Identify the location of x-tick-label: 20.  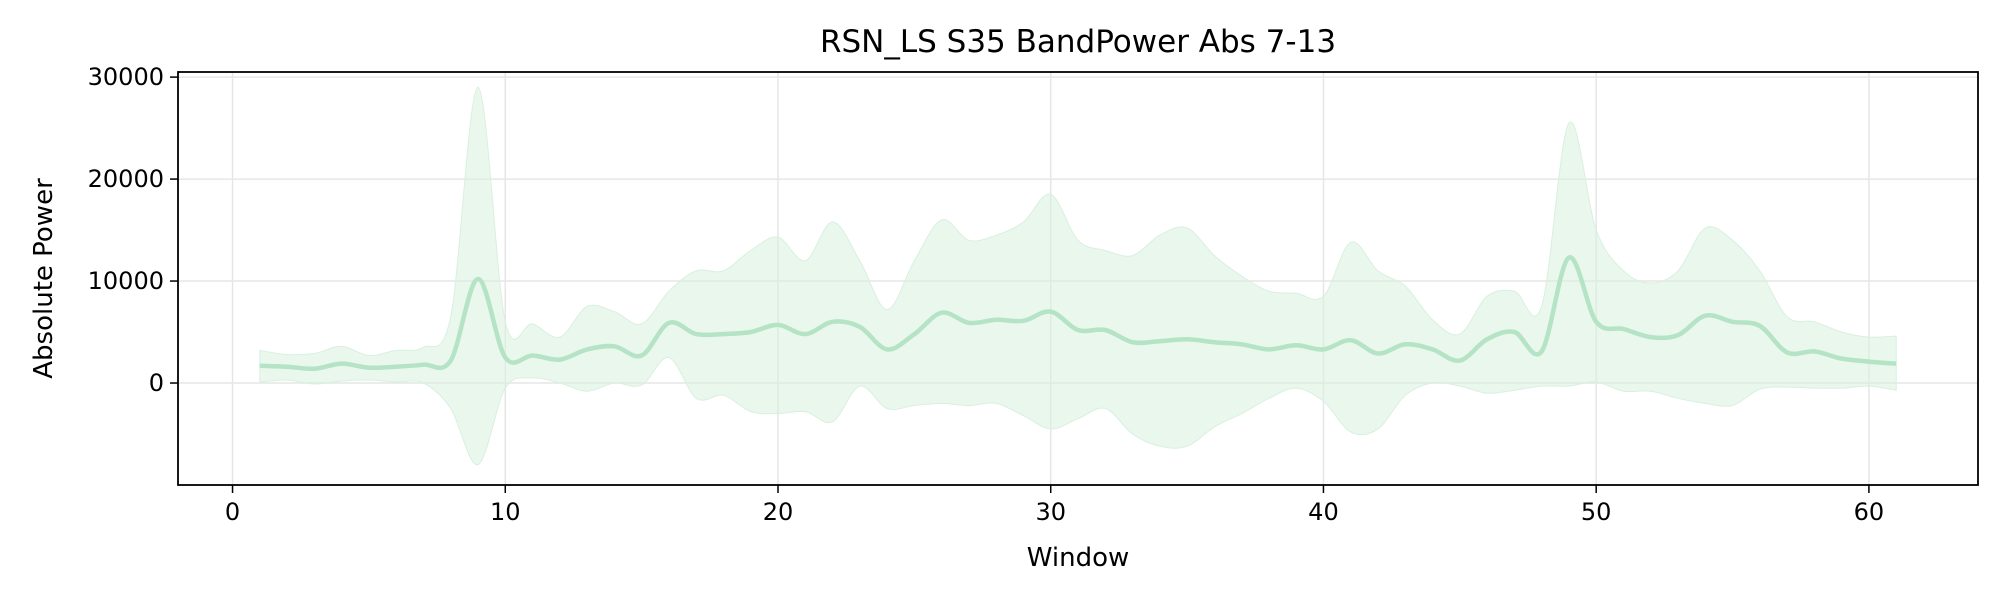
(778, 512).